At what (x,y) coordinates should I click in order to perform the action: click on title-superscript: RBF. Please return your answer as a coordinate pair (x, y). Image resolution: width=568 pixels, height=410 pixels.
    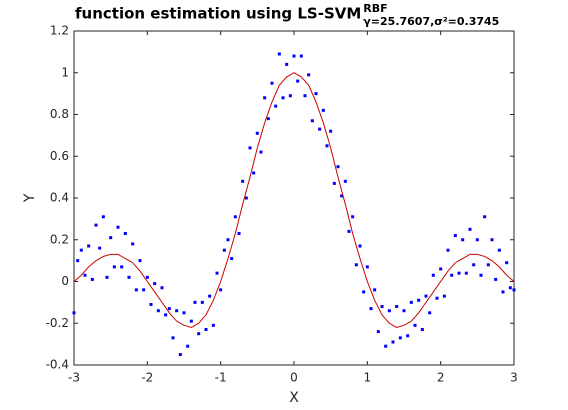
    Looking at the image, I should click on (375, 8).